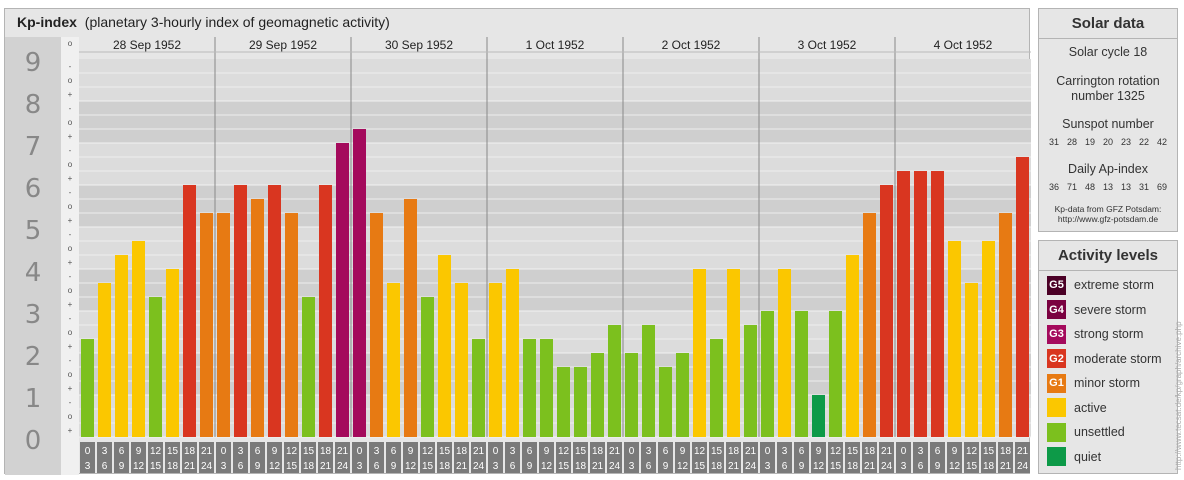 The image size is (1184, 480). I want to click on ap-numbers: 36 71 48 13 13 31 69, so click(1108, 187).